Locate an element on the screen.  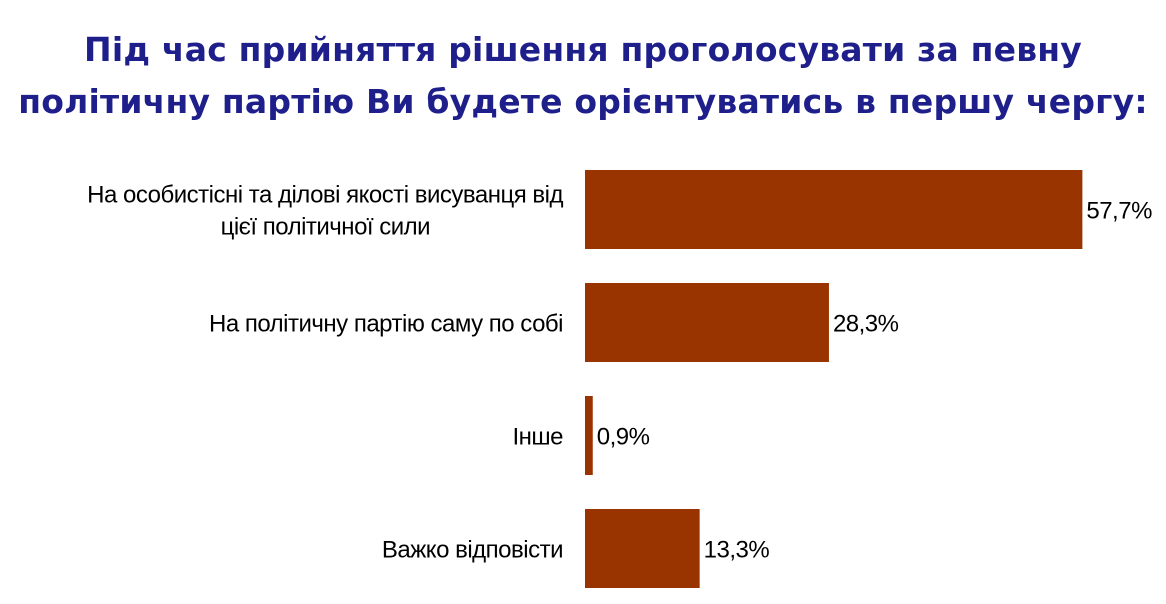
category-label-3: Інше is located at coordinates (537, 437).